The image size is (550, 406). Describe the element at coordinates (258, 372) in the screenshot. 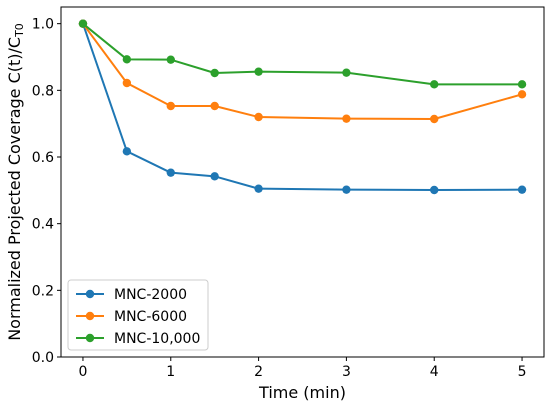

I see `x-tick-label: 2` at that location.